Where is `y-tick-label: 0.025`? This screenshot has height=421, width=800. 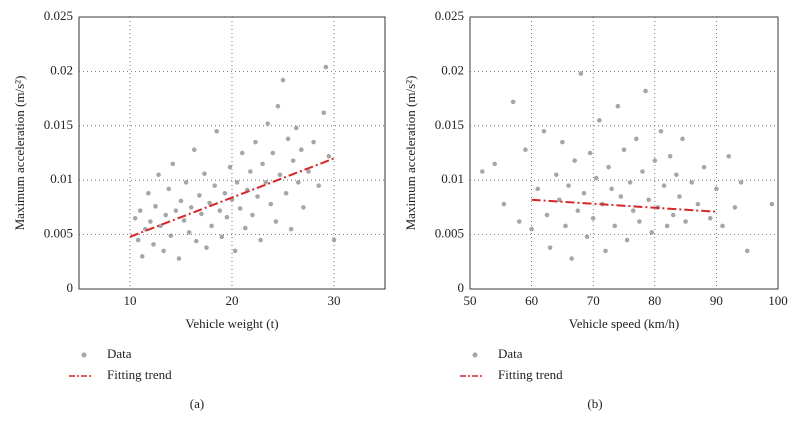 y-tick-label: 0.025 is located at coordinates (58, 15).